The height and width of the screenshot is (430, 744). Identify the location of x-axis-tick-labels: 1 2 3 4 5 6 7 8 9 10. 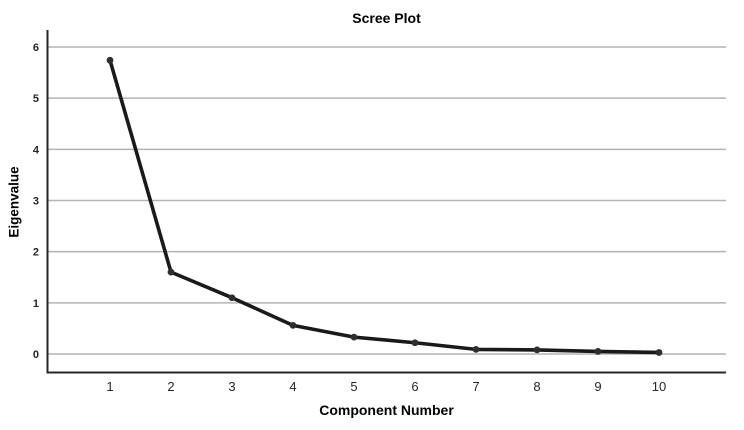
(386, 386).